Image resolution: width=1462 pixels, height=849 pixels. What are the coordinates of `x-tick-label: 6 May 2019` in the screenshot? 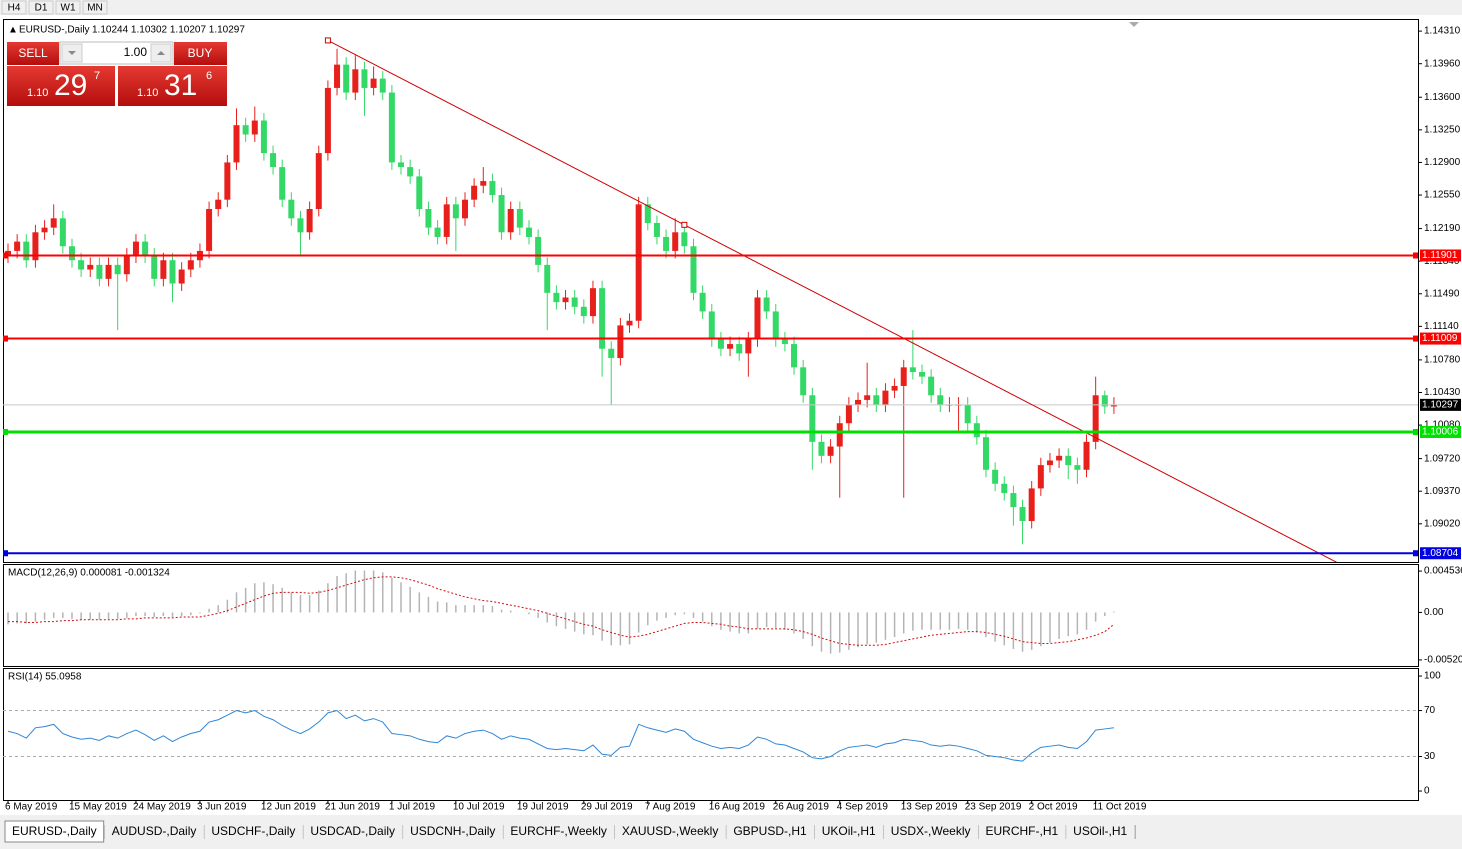 It's located at (31, 807).